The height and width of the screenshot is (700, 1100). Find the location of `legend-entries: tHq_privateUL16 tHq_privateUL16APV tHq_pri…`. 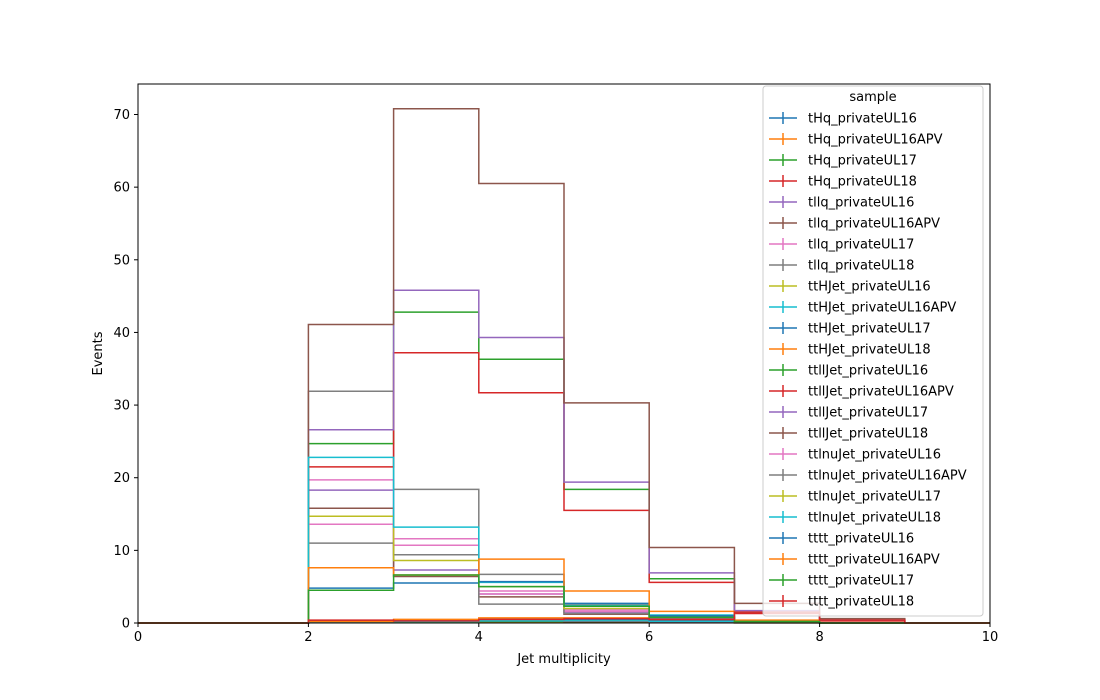

legend-entries: tHq_privateUL16 tHq_privateUL16APV tHq_pri… is located at coordinates (868, 361).